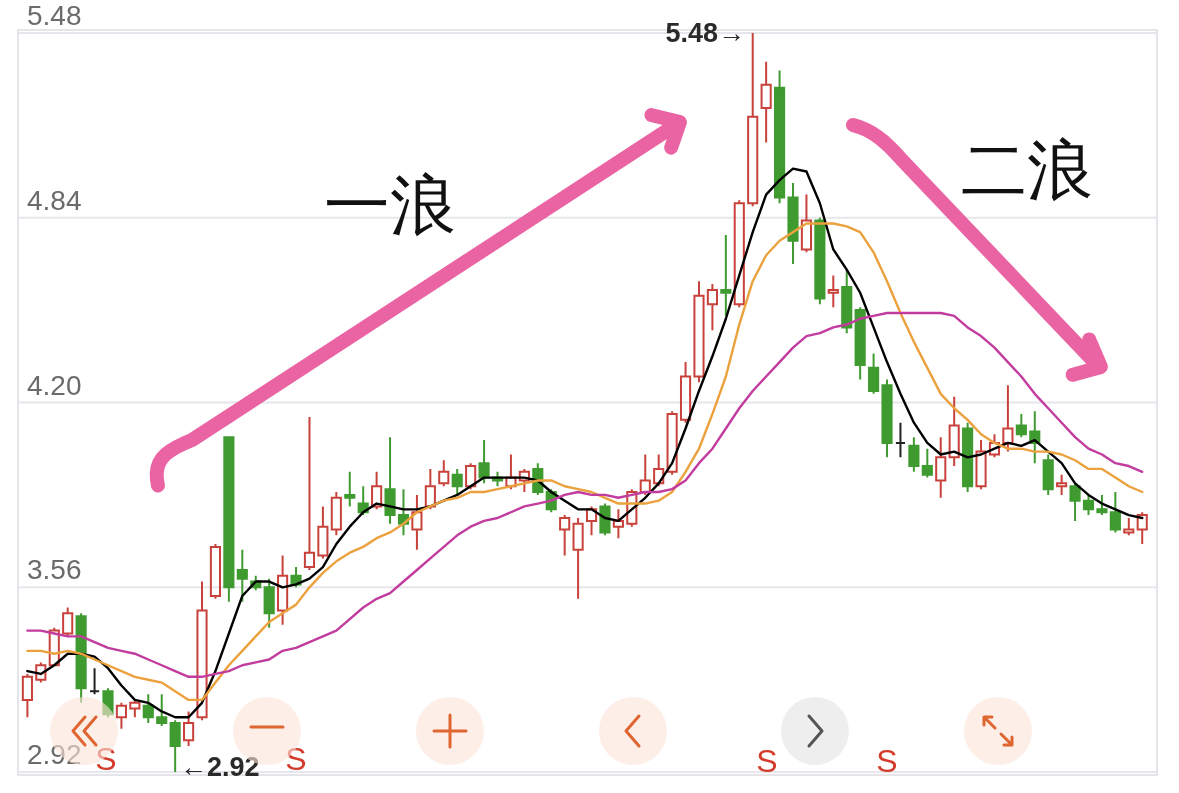 This screenshot has height=793, width=1179. Describe the element at coordinates (54, 755) in the screenshot. I see `y-tick-label: 2.92` at that location.